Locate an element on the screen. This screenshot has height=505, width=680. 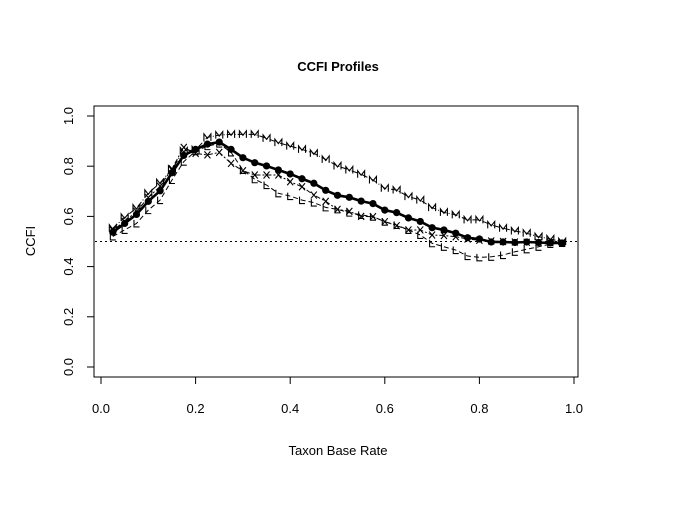
x-tick-label: 0.0 is located at coordinates (101, 408).